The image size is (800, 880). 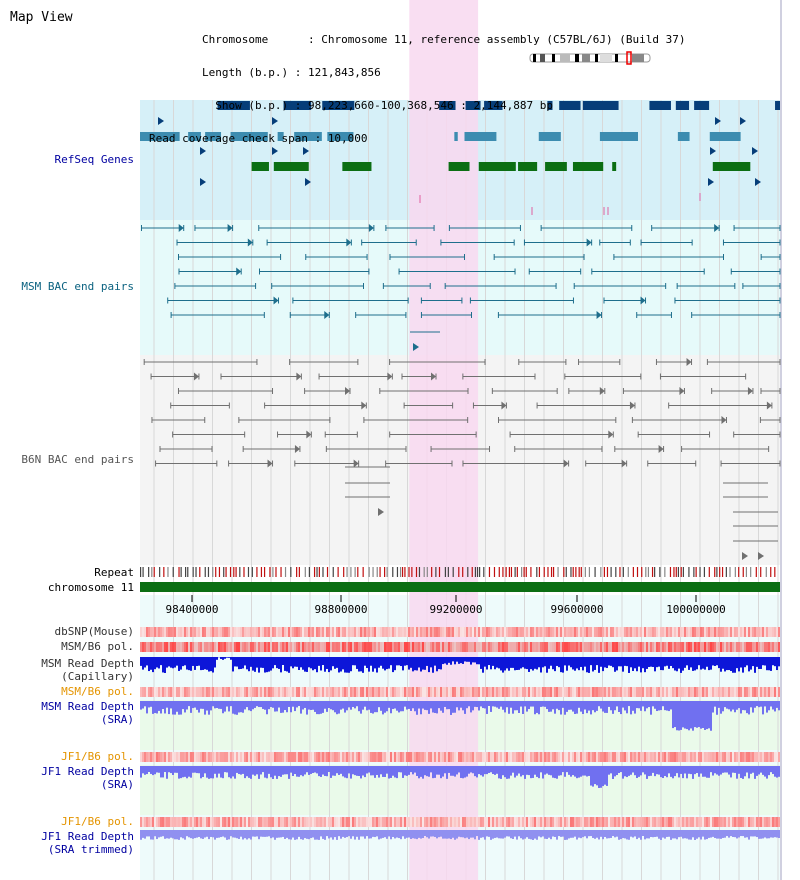 I want to click on bac-arrow, so click(x=643, y=300).